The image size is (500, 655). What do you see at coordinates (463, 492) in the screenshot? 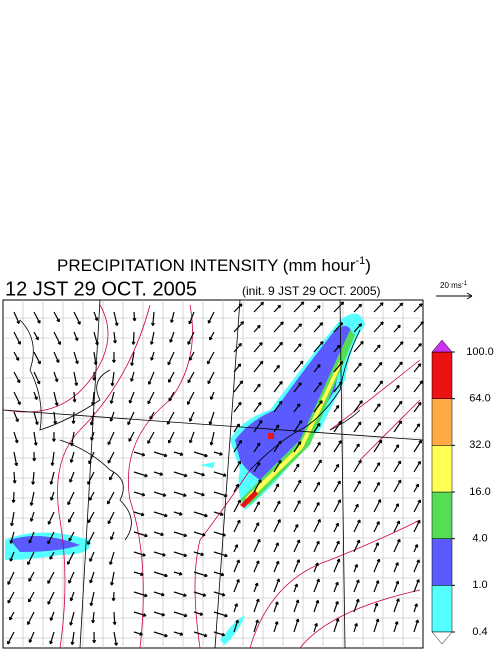
I see `colorbar: 0.4 1.0 4.0 16.0 32.0 64.0 100.0` at bounding box center [463, 492].